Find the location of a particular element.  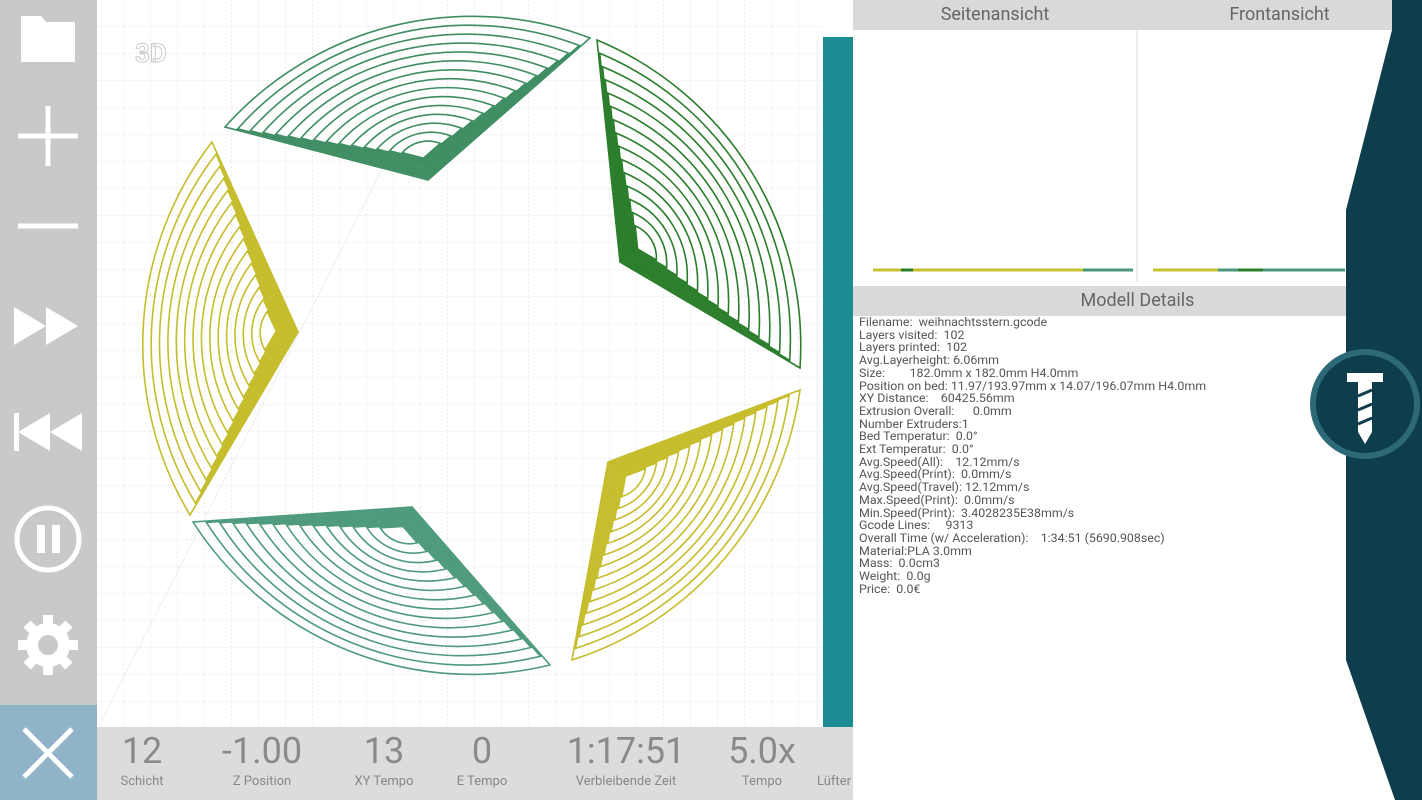

zoom-in-button is located at coordinates (48, 136).